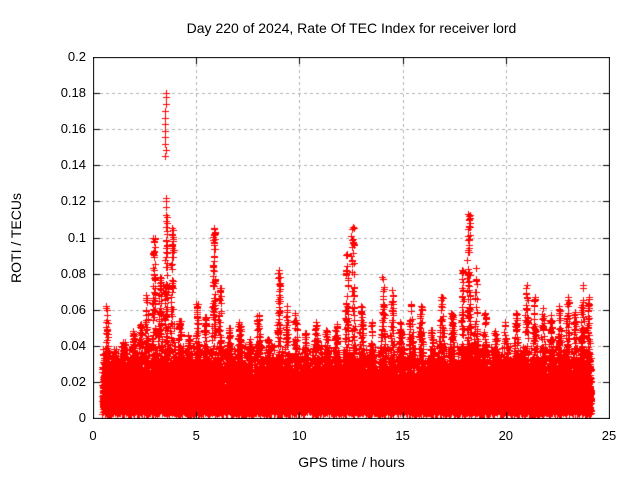  What do you see at coordinates (93, 435) in the screenshot?
I see `x-tick-label-0: 0` at bounding box center [93, 435].